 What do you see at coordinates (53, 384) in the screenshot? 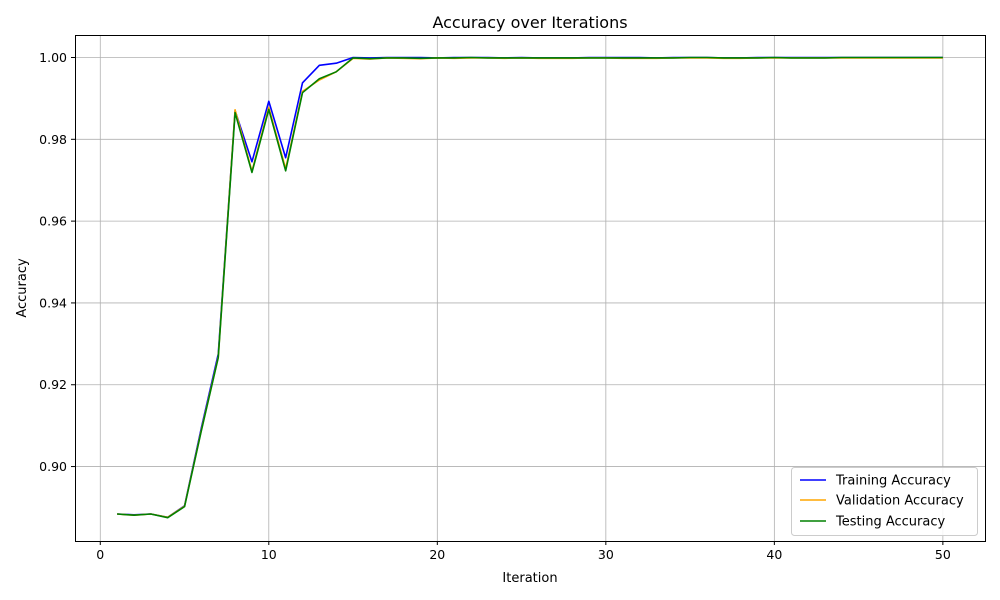
I see `y-tick-label: 0.92` at bounding box center [53, 384].